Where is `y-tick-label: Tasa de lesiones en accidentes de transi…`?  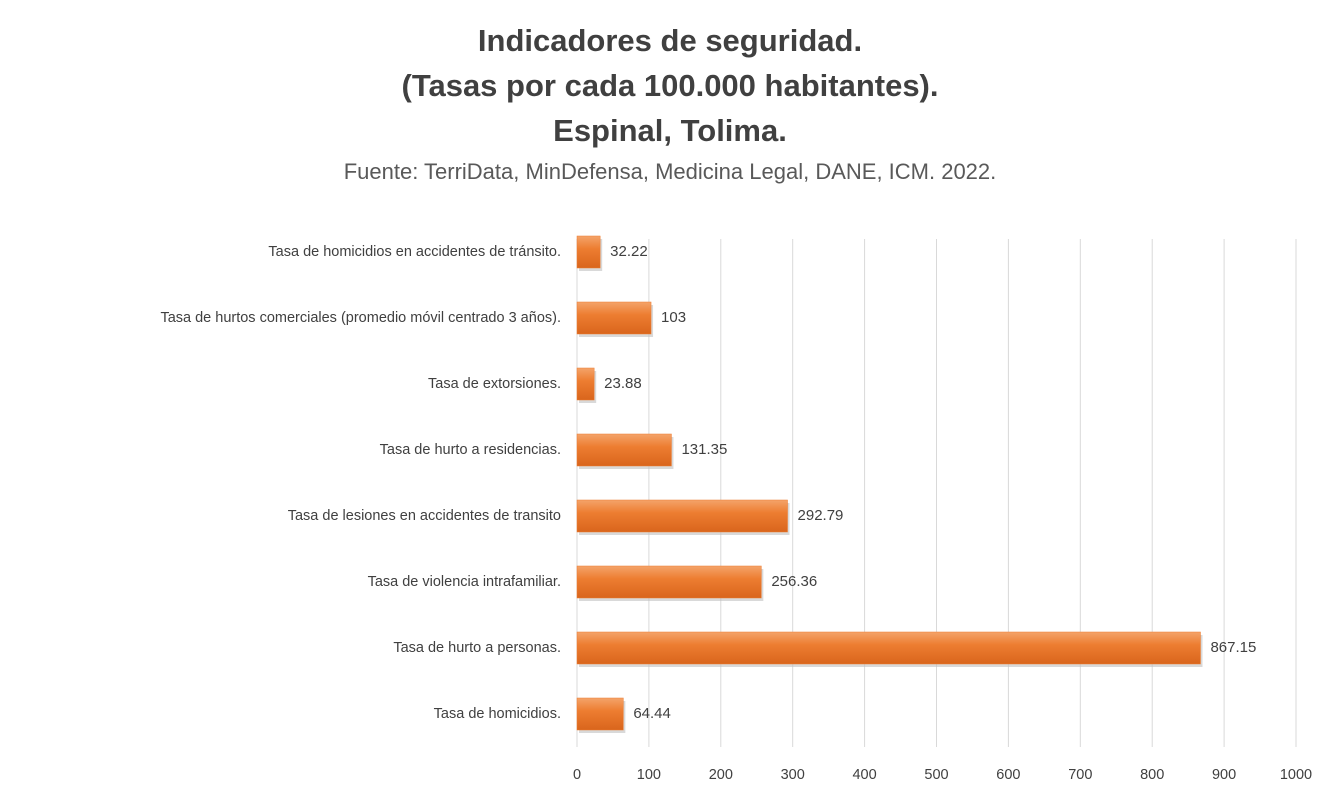
y-tick-label: Tasa de lesiones en accidentes de transi… is located at coordinates (424, 516).